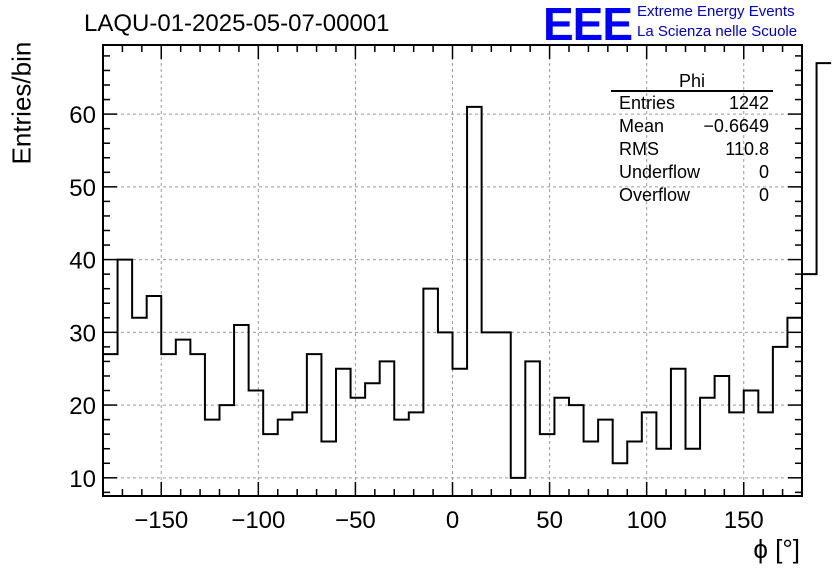 The width and height of the screenshot is (836, 572). I want to click on stats-row-entries: Entries 1242, so click(692, 103).